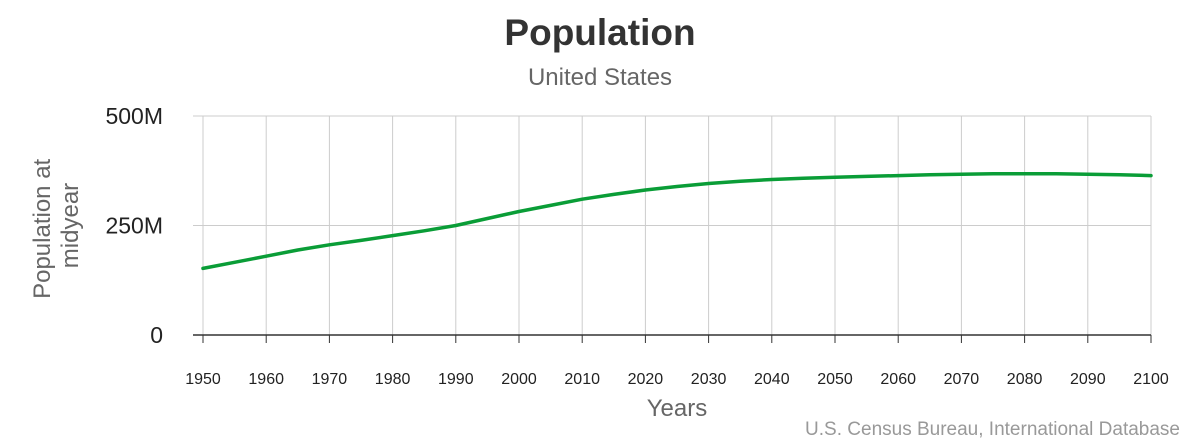 Image resolution: width=1200 pixels, height=448 pixels. What do you see at coordinates (1151, 379) in the screenshot?
I see `x-tick-label: 2100` at bounding box center [1151, 379].